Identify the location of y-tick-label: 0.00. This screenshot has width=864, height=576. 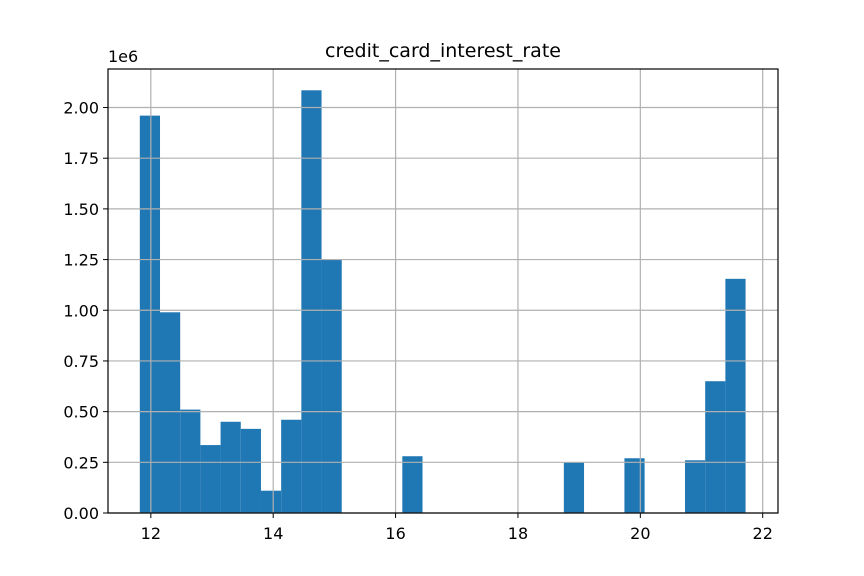
(81, 513).